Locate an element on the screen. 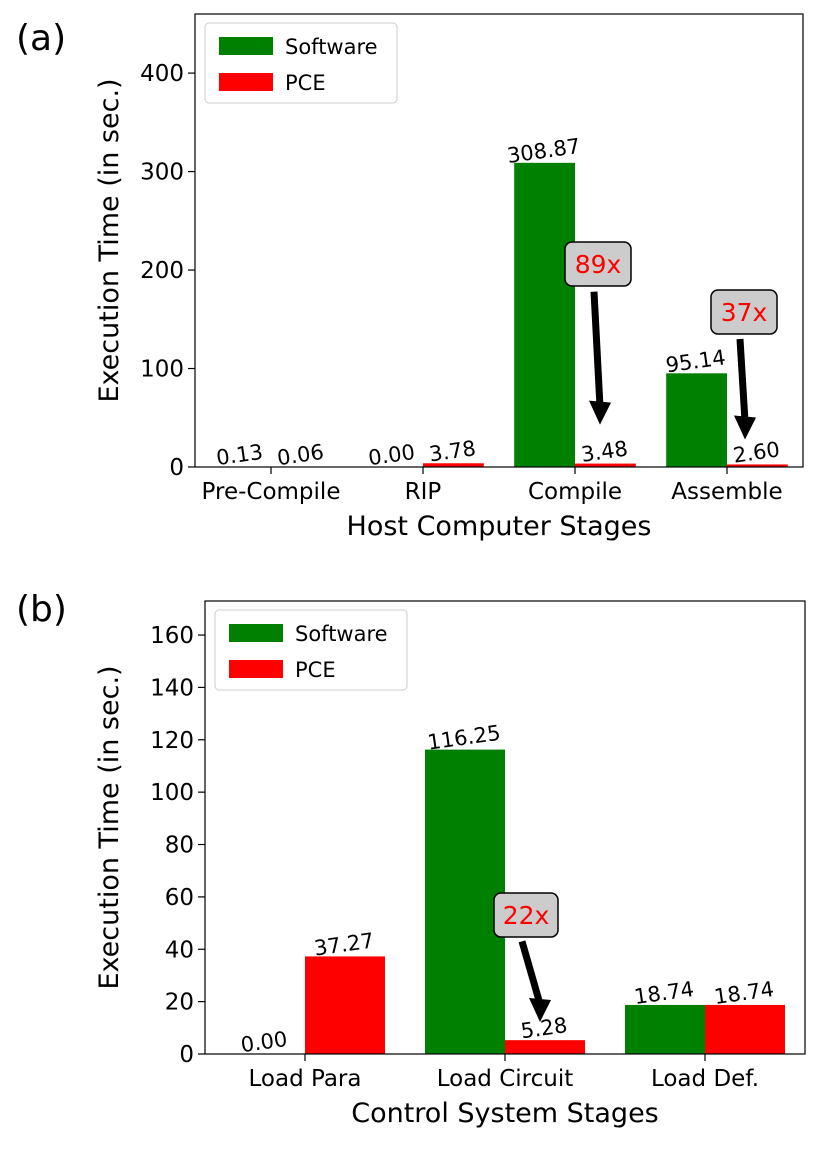  x-axis-label: Control System Stages is located at coordinates (505, 1113).